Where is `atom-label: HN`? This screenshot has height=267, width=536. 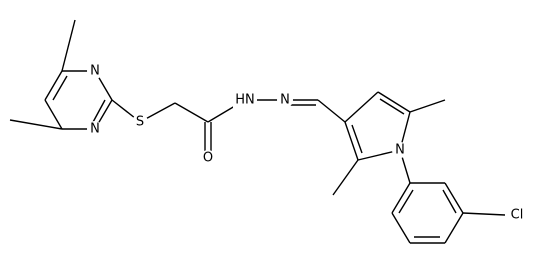 atom-label: HN is located at coordinates (245, 100).